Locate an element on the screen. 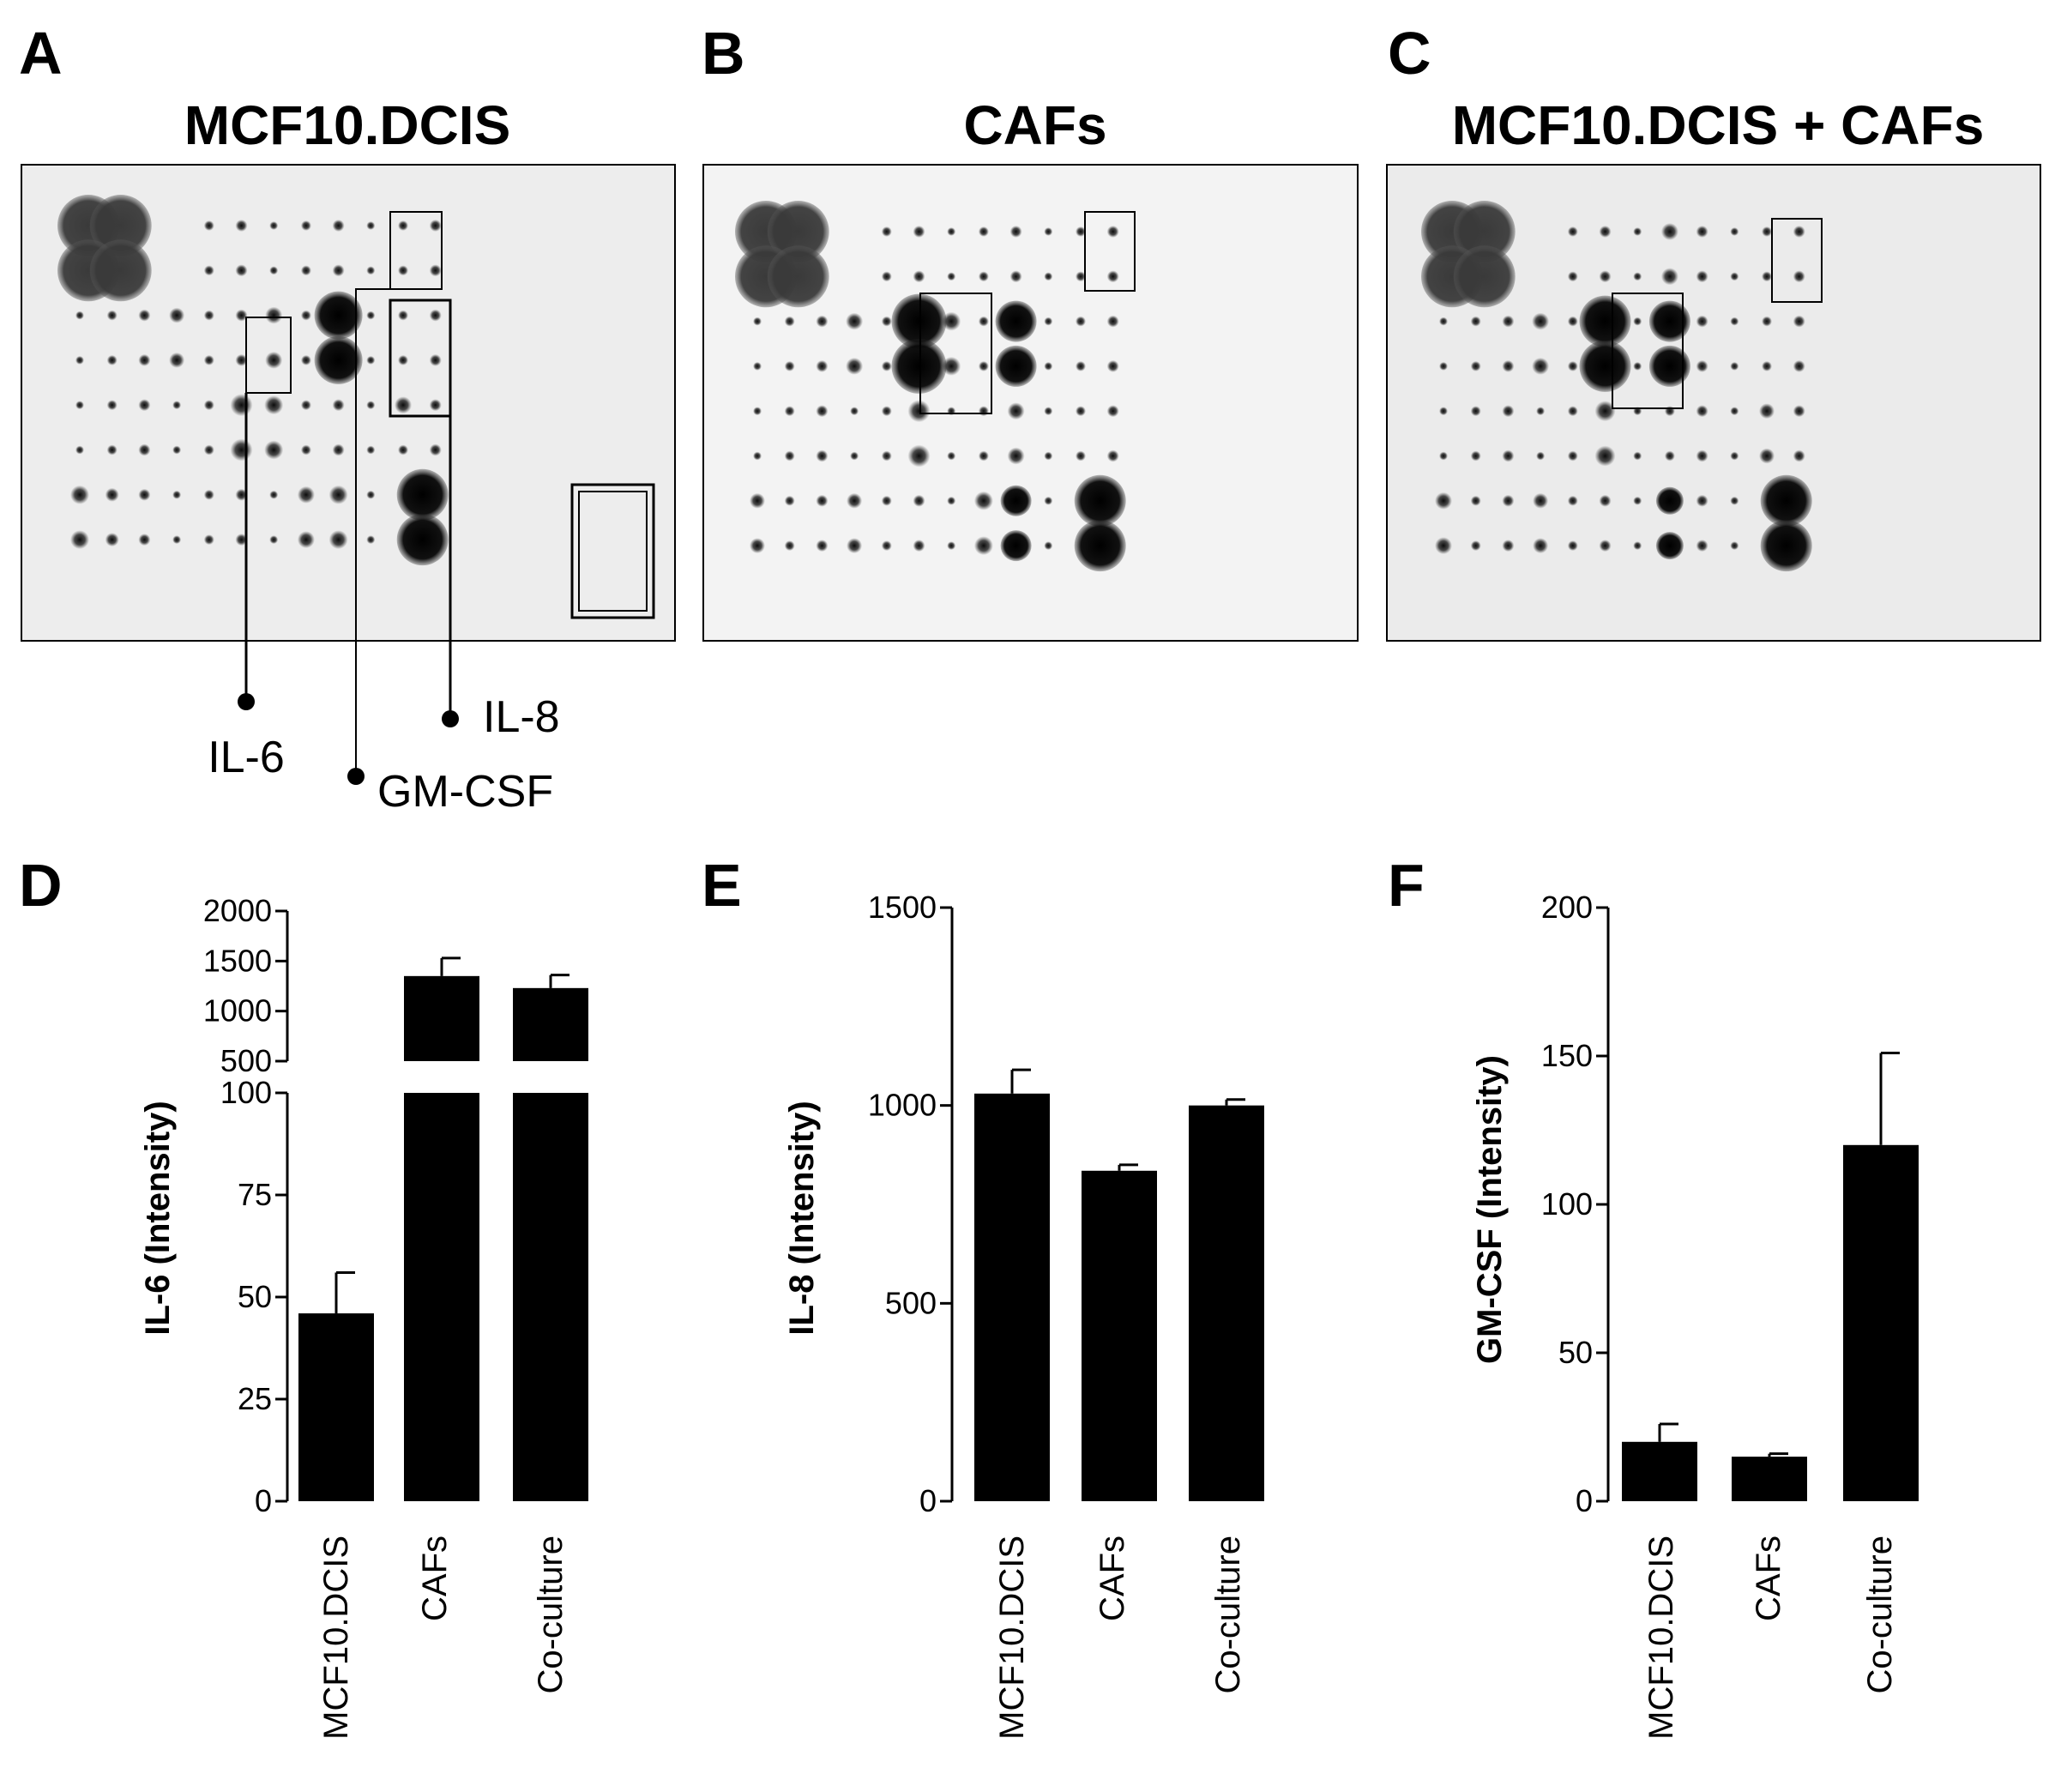 Image resolution: width=2061 pixels, height=1792 pixels. chart-f-category-2: Co-culture is located at coordinates (1880, 1615).